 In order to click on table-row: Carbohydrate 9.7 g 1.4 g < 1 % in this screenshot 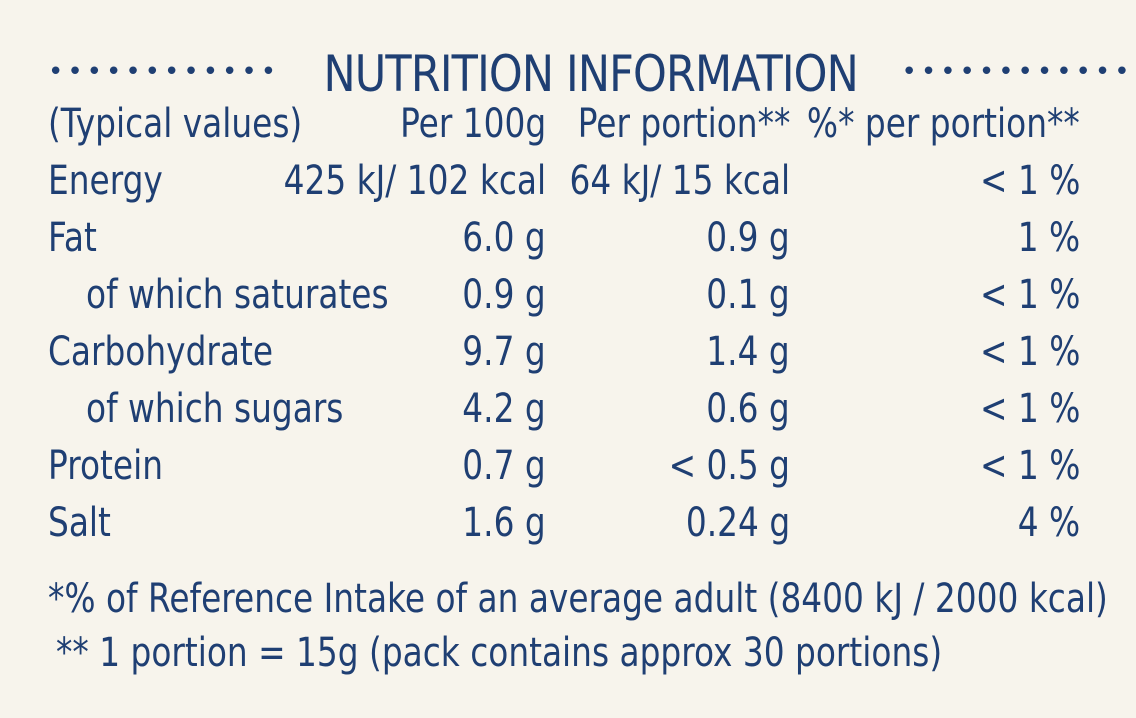, I will do `click(566, 352)`.